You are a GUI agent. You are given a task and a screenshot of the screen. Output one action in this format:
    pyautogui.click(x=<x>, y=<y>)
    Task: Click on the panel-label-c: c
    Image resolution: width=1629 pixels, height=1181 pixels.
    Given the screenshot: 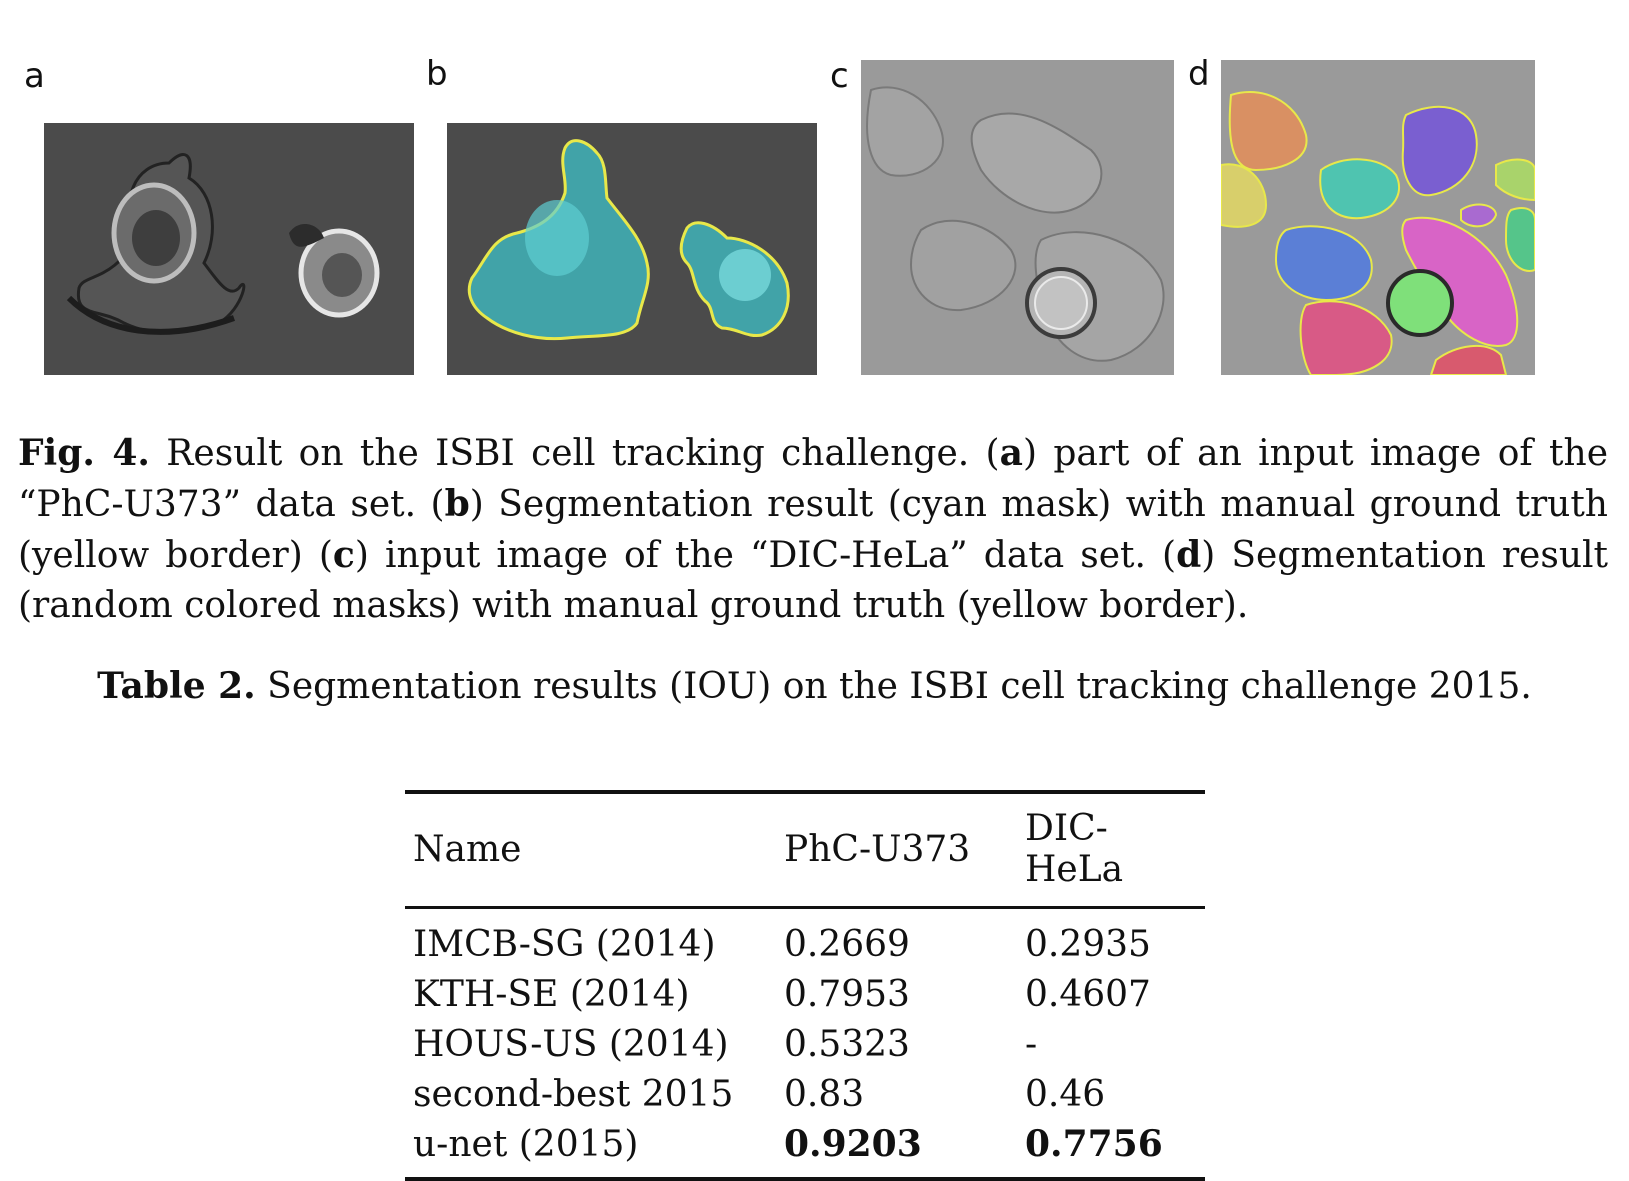 What is the action you would take?
    pyautogui.click(x=839, y=76)
    